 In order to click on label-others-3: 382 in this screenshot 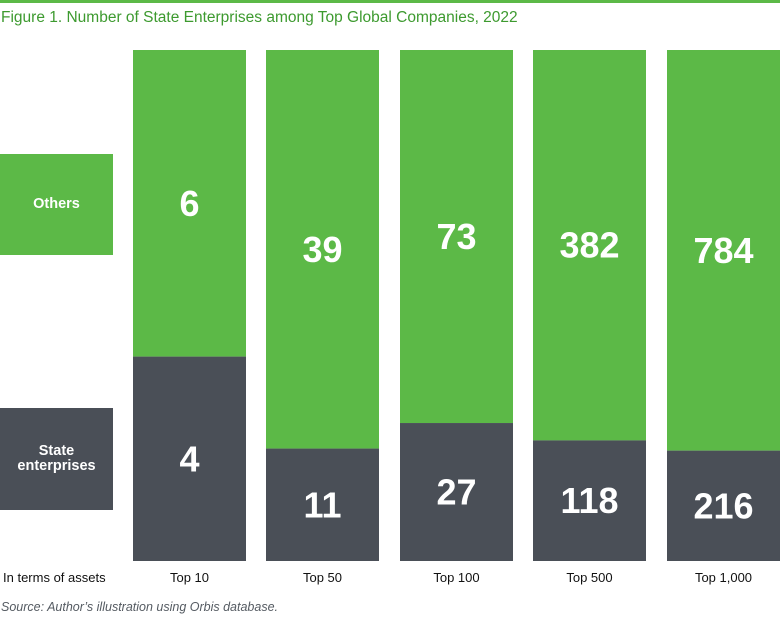, I will do `click(589, 245)`.